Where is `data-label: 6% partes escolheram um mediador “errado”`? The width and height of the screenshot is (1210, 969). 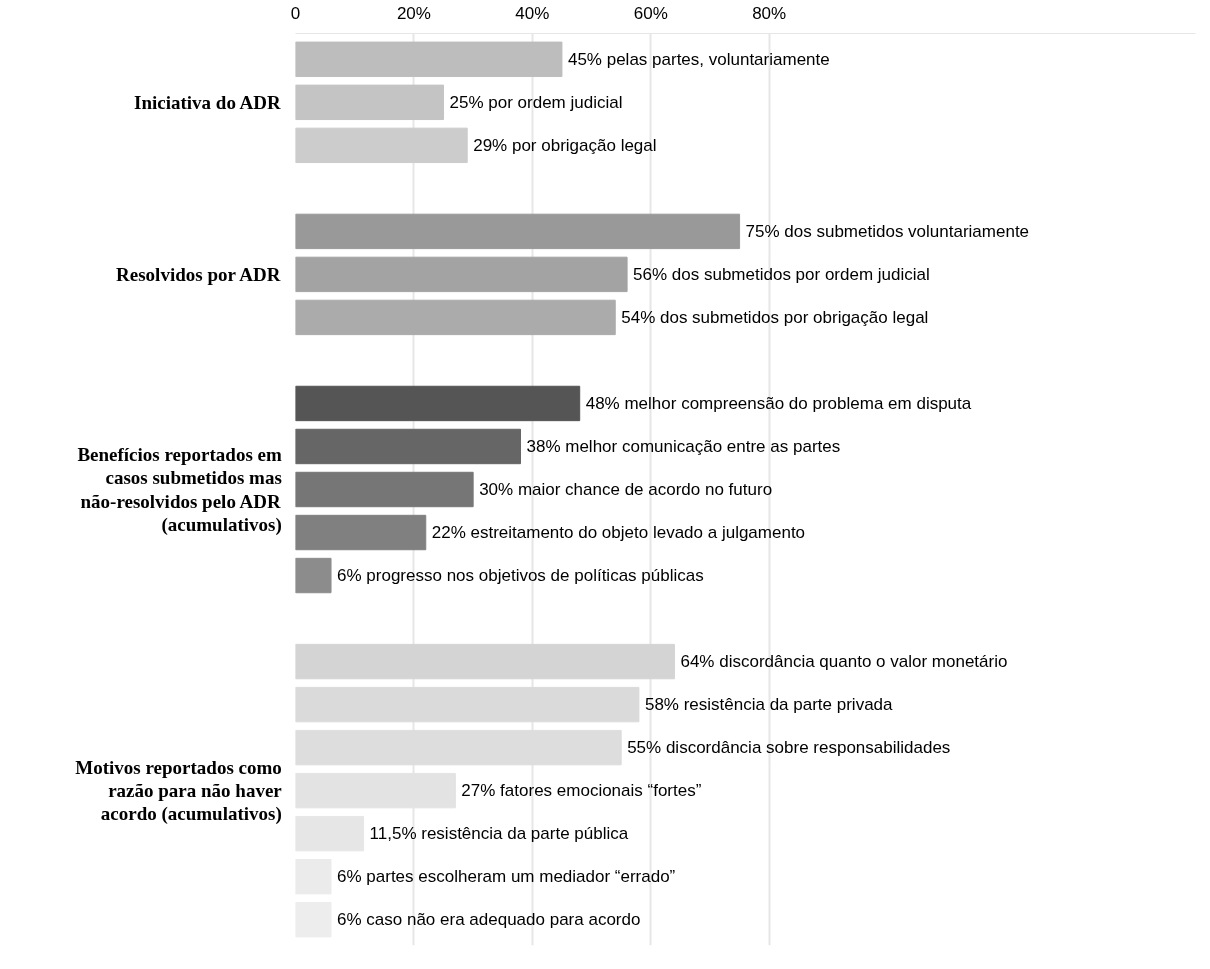 data-label: 6% partes escolheram um mediador “errado” is located at coordinates (506, 877).